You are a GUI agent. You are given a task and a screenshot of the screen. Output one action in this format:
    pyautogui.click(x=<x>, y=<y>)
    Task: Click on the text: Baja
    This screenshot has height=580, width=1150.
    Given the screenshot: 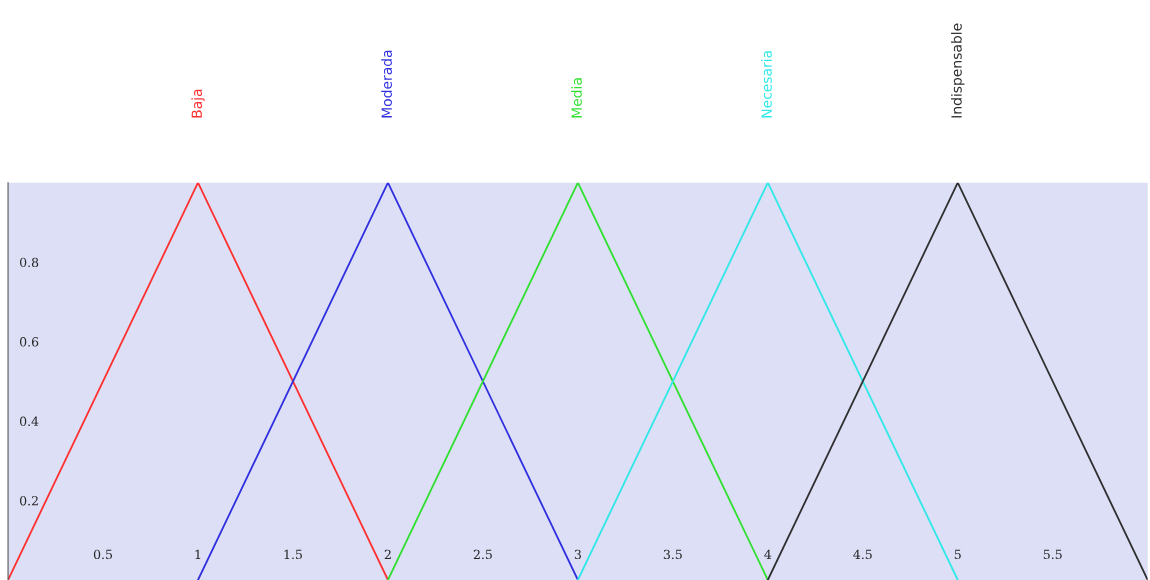 What is the action you would take?
    pyautogui.click(x=198, y=103)
    